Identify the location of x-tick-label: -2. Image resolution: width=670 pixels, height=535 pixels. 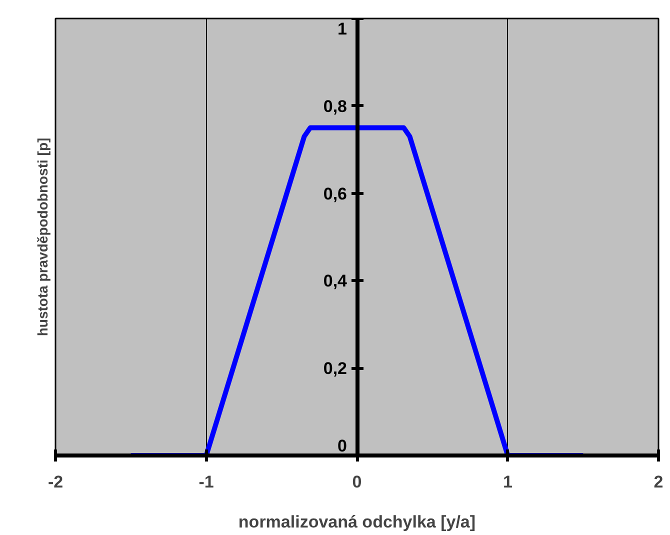
(56, 482).